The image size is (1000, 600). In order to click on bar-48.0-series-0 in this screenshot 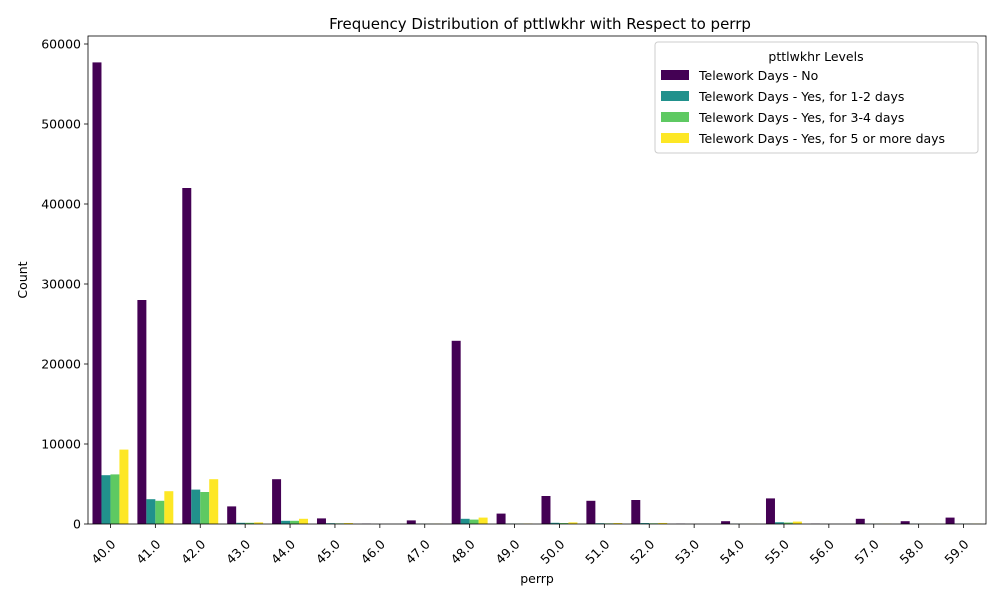, I will do `click(456, 432)`.